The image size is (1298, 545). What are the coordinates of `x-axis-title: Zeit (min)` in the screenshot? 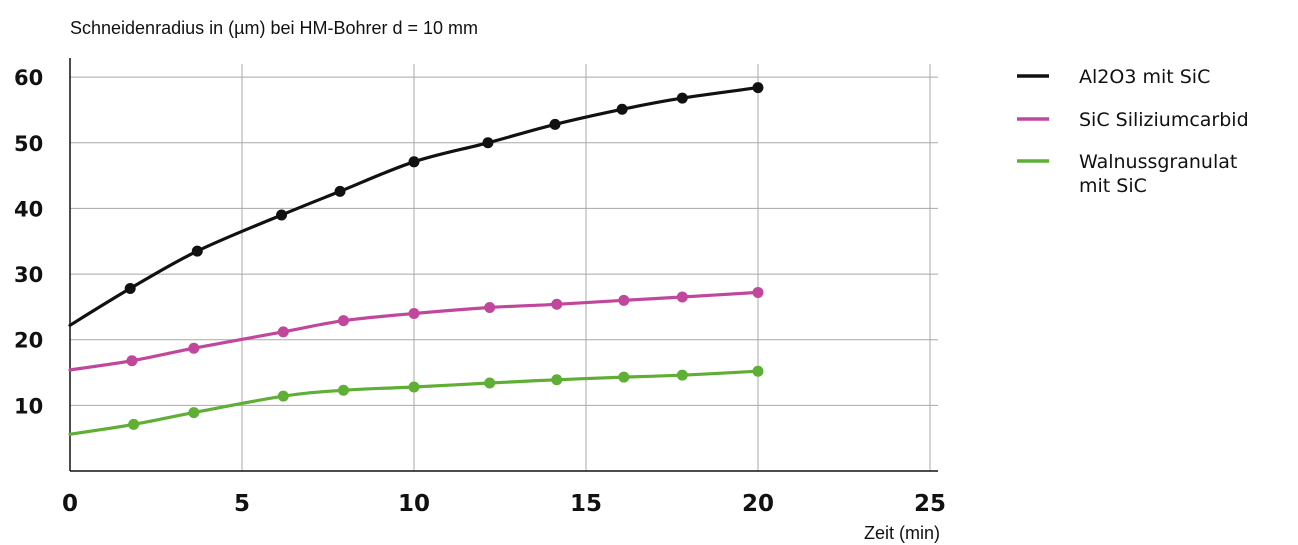 It's located at (902, 533).